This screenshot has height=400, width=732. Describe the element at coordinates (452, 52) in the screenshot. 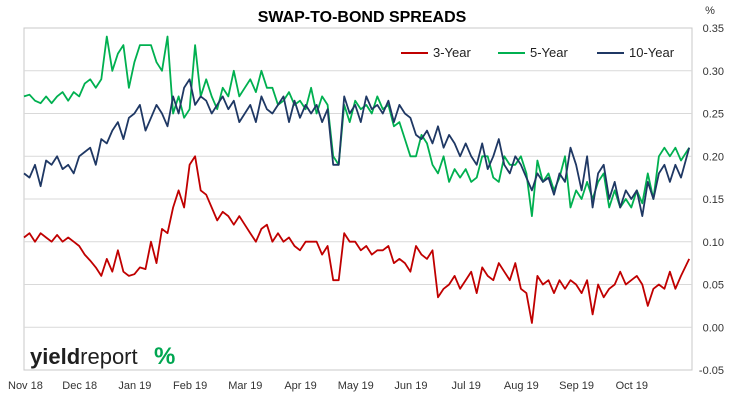

I see `legend-label-3-year: 3-Year` at that location.